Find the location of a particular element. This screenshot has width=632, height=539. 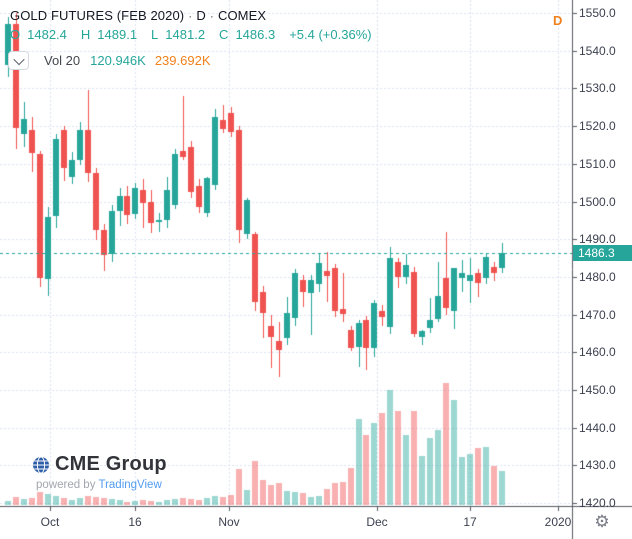

price-tick-label: 1550.0 is located at coordinates (597, 13).